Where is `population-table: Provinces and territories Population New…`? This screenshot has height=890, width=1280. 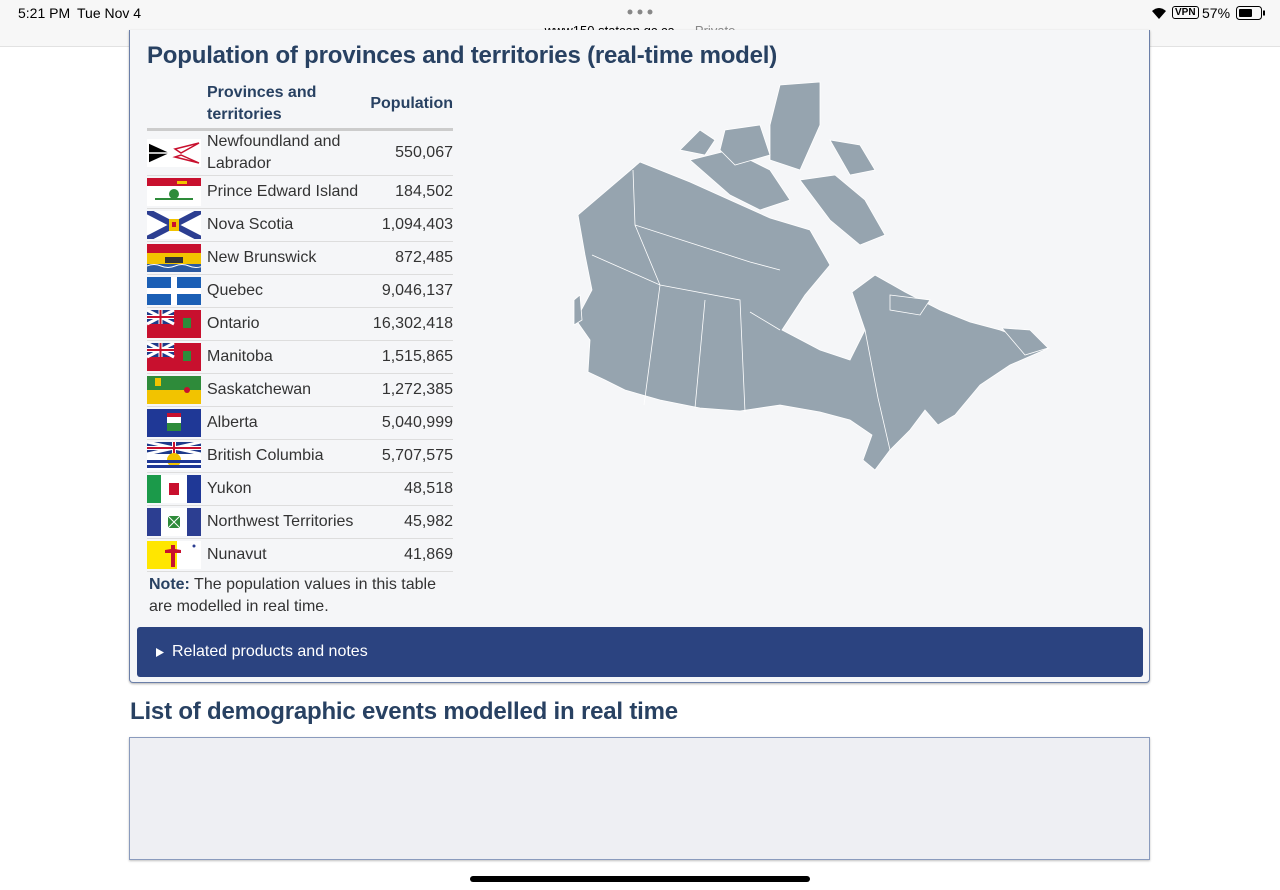
population-table: Provinces and territories Population New… is located at coordinates (300, 327).